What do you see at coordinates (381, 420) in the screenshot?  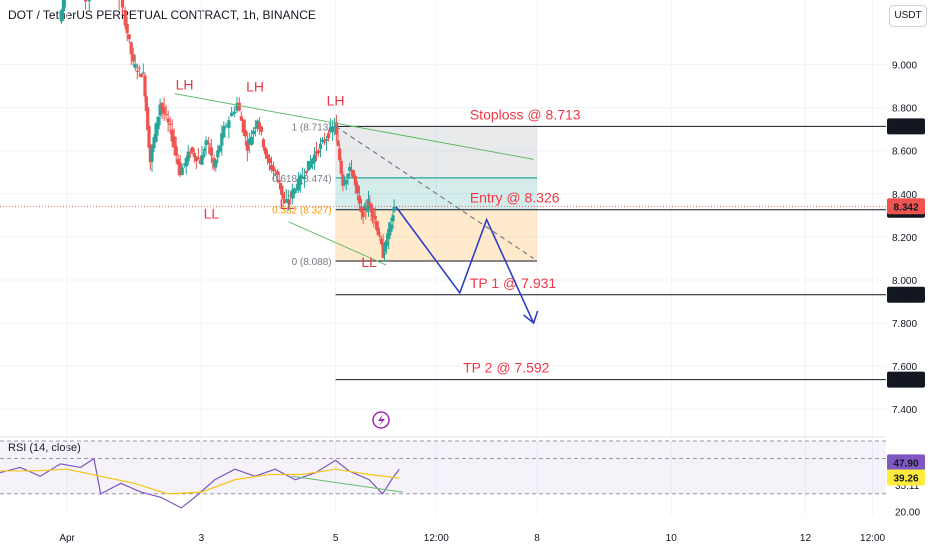 I see `lightning-icon` at bounding box center [381, 420].